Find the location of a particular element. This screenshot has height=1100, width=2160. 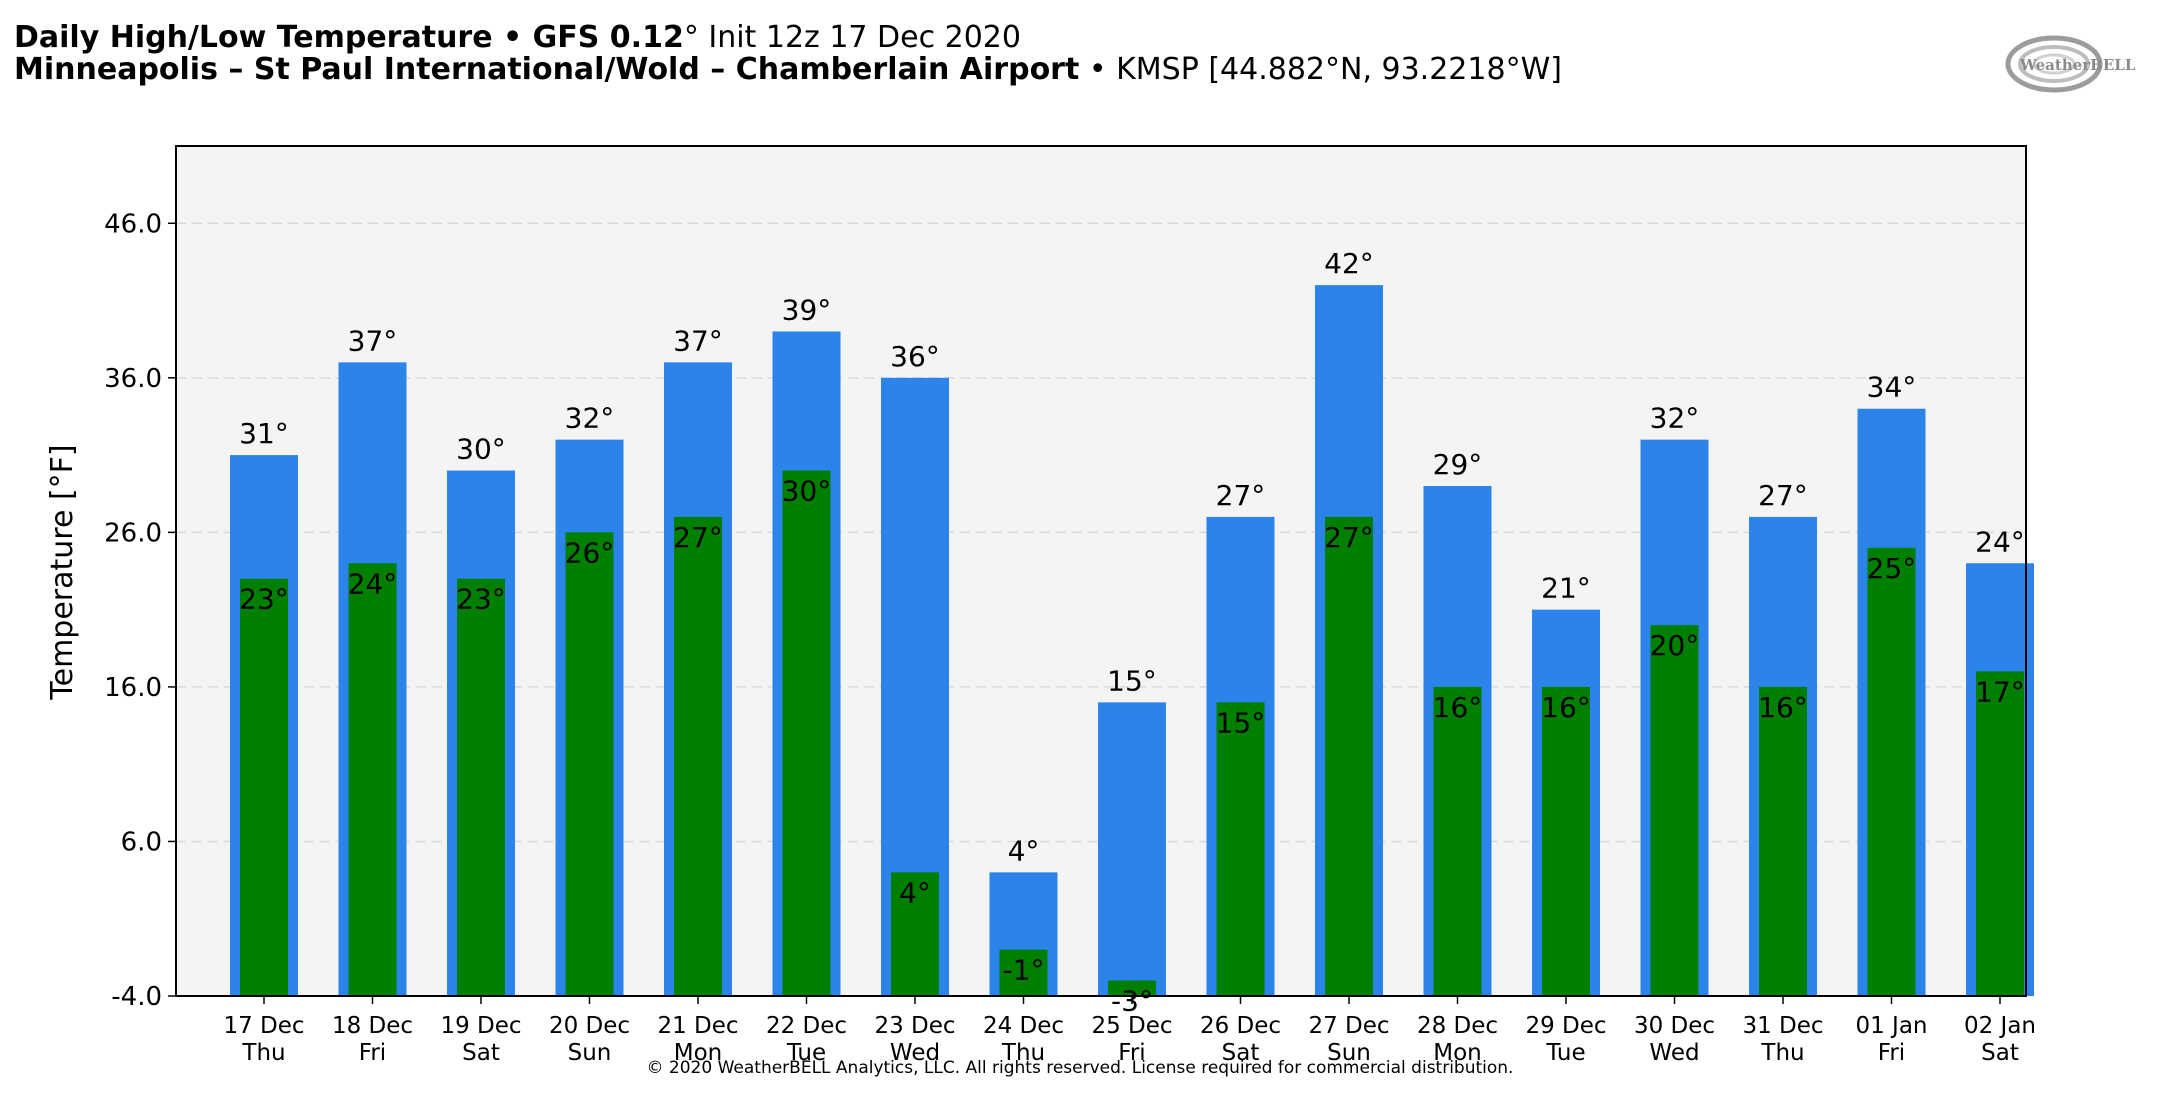

x-tick-day: Sat is located at coordinates (2000, 1053).